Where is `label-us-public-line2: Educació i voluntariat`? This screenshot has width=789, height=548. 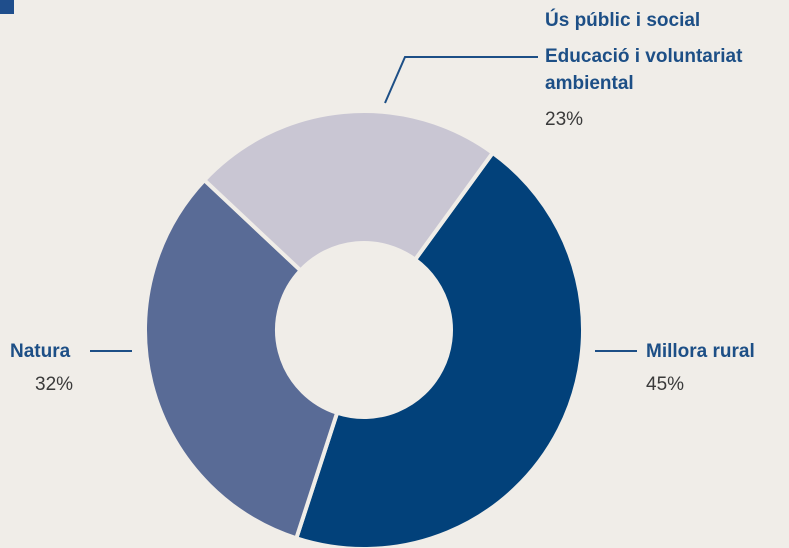 label-us-public-line2: Educació i voluntariat is located at coordinates (644, 56).